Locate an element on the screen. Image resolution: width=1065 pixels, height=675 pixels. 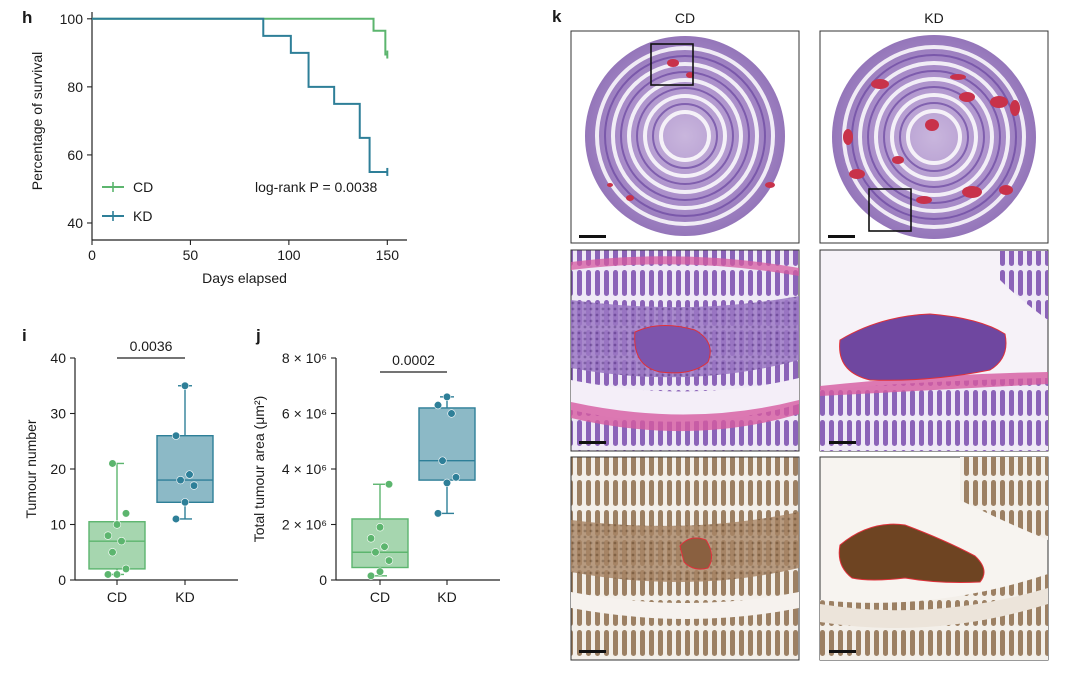
histology-cd-ihc-magnified is located at coordinates (685, 558).